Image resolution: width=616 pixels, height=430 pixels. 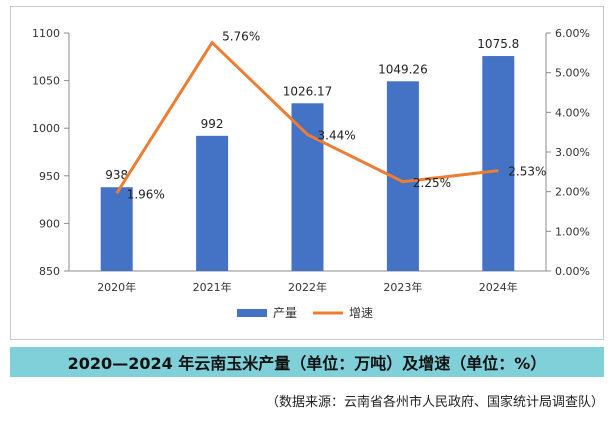 I want to click on left-tick-label: 900, so click(x=49, y=223).